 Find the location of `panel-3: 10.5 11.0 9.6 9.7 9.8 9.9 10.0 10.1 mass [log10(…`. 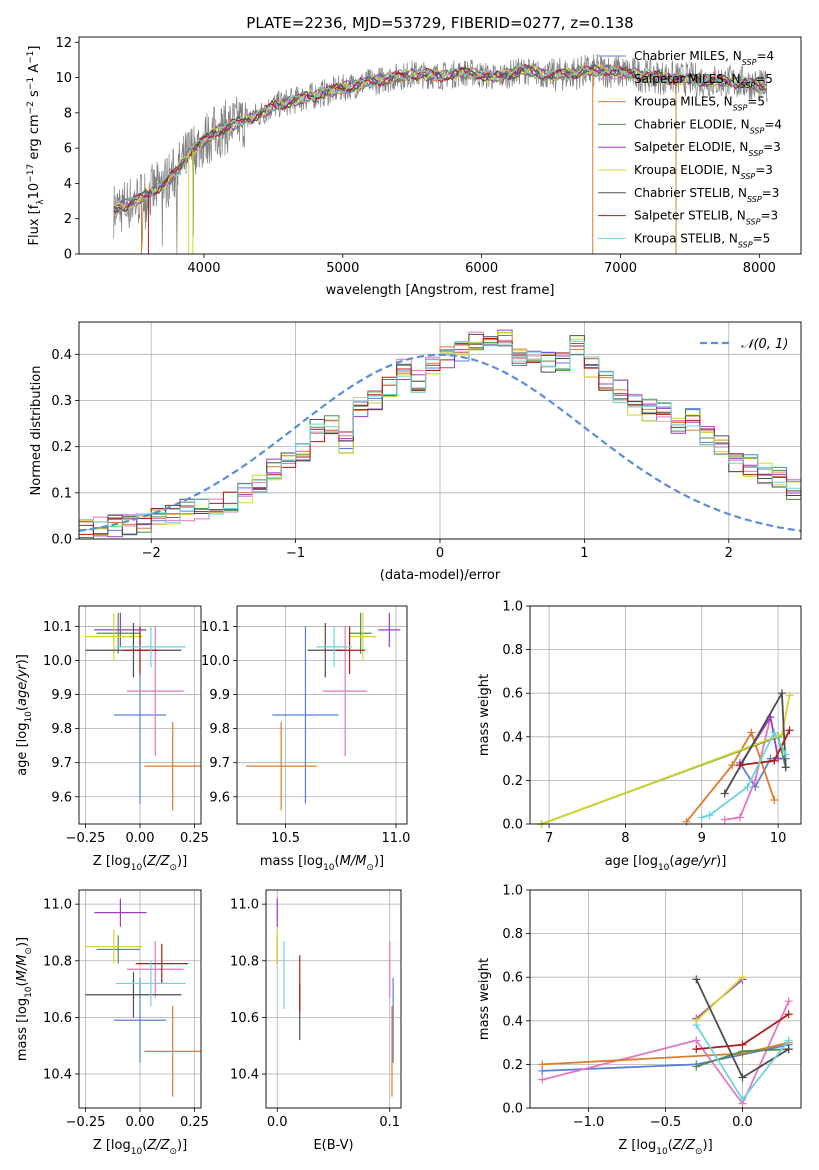

panel-3: 10.5 11.0 9.6 9.7 9.8 9.9 10.0 10.1 mass [log10(… is located at coordinates (305, 739).